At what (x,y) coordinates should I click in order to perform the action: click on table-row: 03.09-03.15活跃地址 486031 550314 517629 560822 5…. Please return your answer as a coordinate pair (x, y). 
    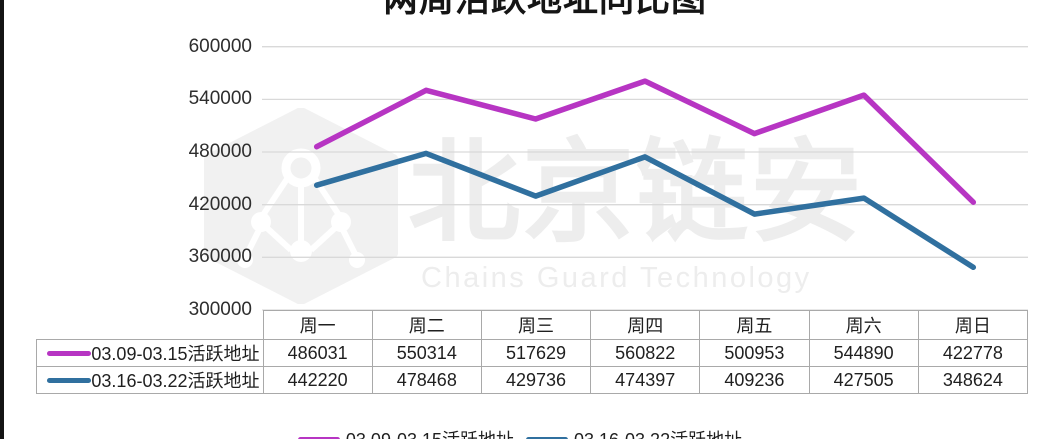
    Looking at the image, I should click on (532, 353).